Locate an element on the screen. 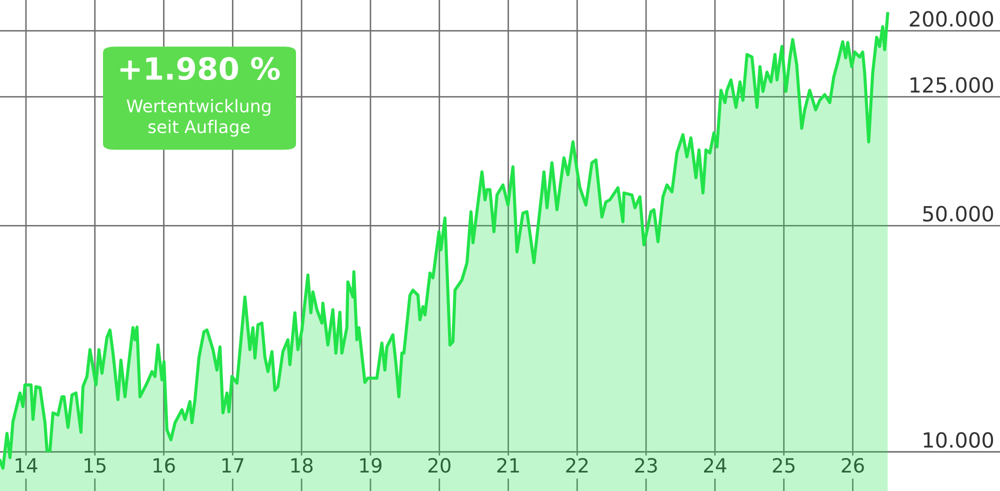  y-tick-label: 200.000 is located at coordinates (952, 19).